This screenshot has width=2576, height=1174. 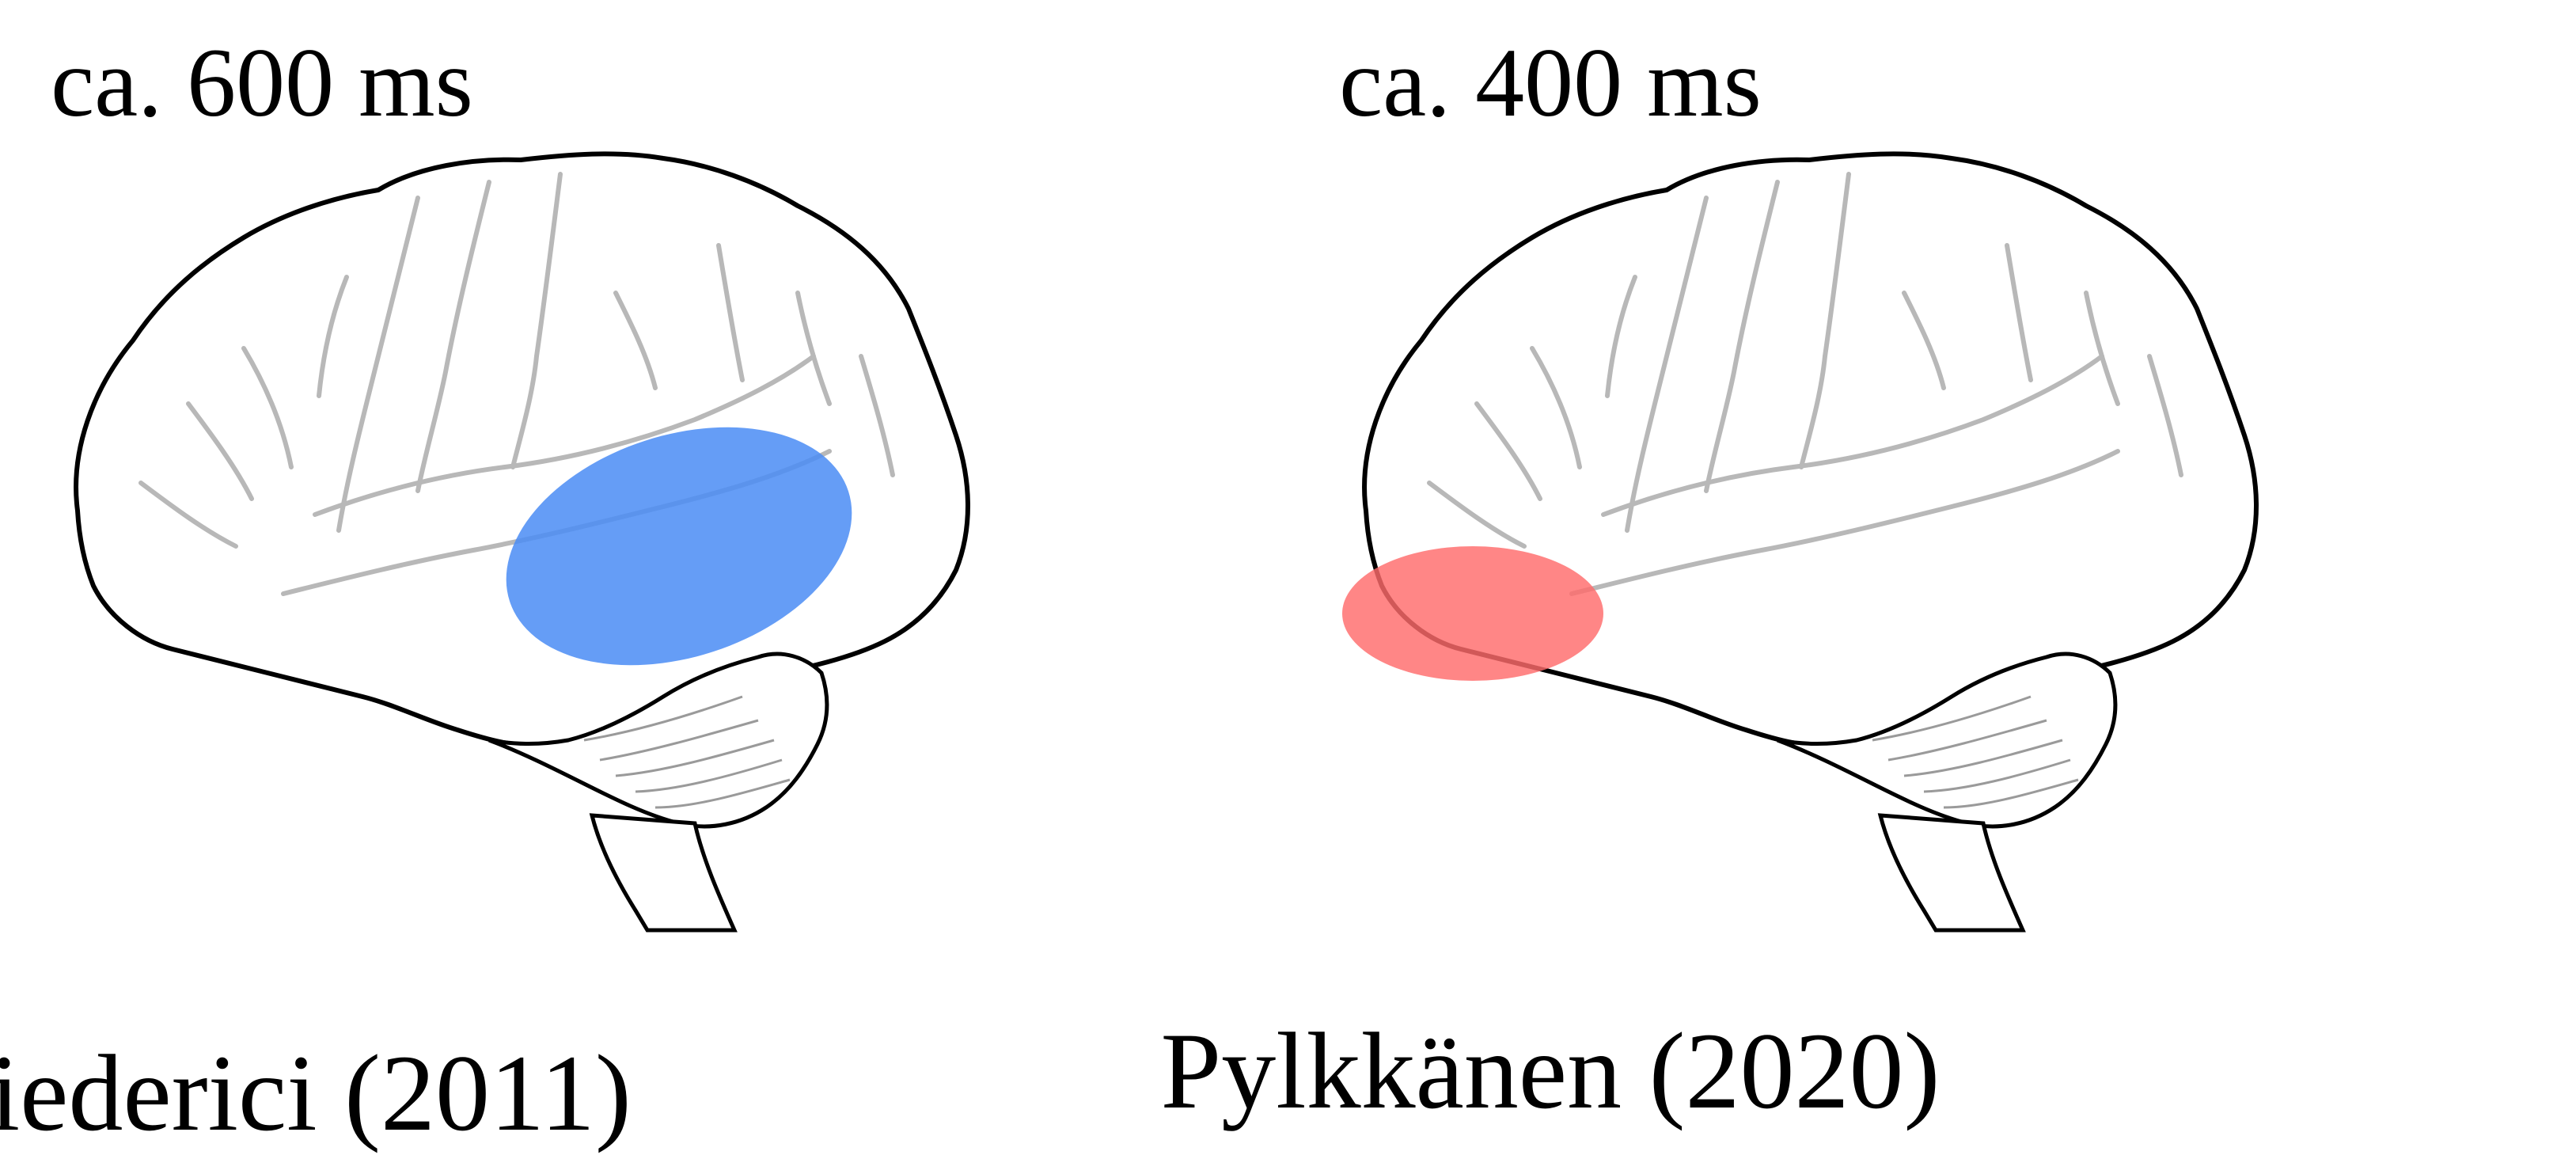 What do you see at coordinates (1550, 1070) in the screenshot?
I see `citation-label: Pylkkänen (2020)` at bounding box center [1550, 1070].